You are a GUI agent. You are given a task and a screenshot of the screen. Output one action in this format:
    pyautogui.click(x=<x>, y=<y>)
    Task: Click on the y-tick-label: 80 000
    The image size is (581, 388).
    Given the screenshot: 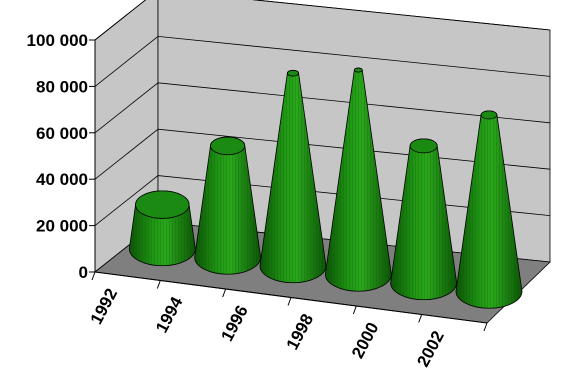 What is the action you would take?
    pyautogui.click(x=62, y=86)
    